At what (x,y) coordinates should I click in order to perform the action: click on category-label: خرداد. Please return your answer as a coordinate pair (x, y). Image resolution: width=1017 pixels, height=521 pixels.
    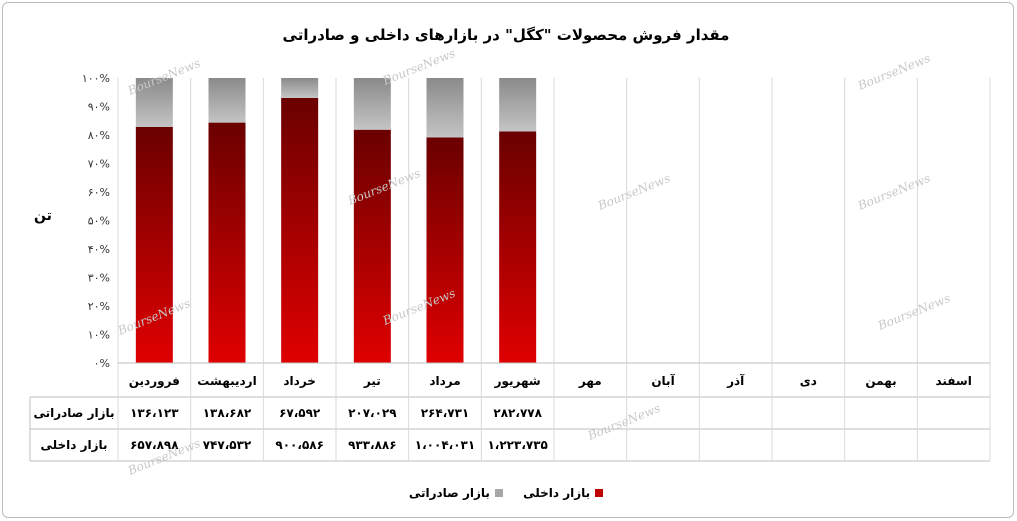
    Looking at the image, I should click on (299, 381).